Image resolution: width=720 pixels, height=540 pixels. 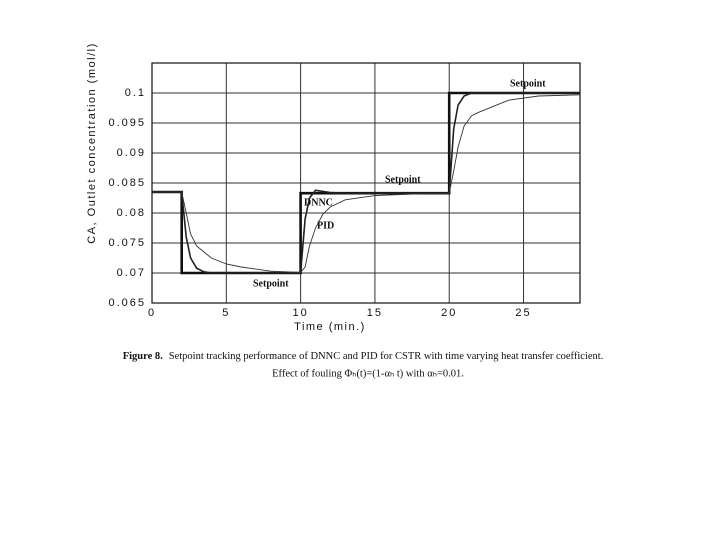 I want to click on y-axis-label: CA, Outlet concentration (mol/l), so click(x=92, y=142).